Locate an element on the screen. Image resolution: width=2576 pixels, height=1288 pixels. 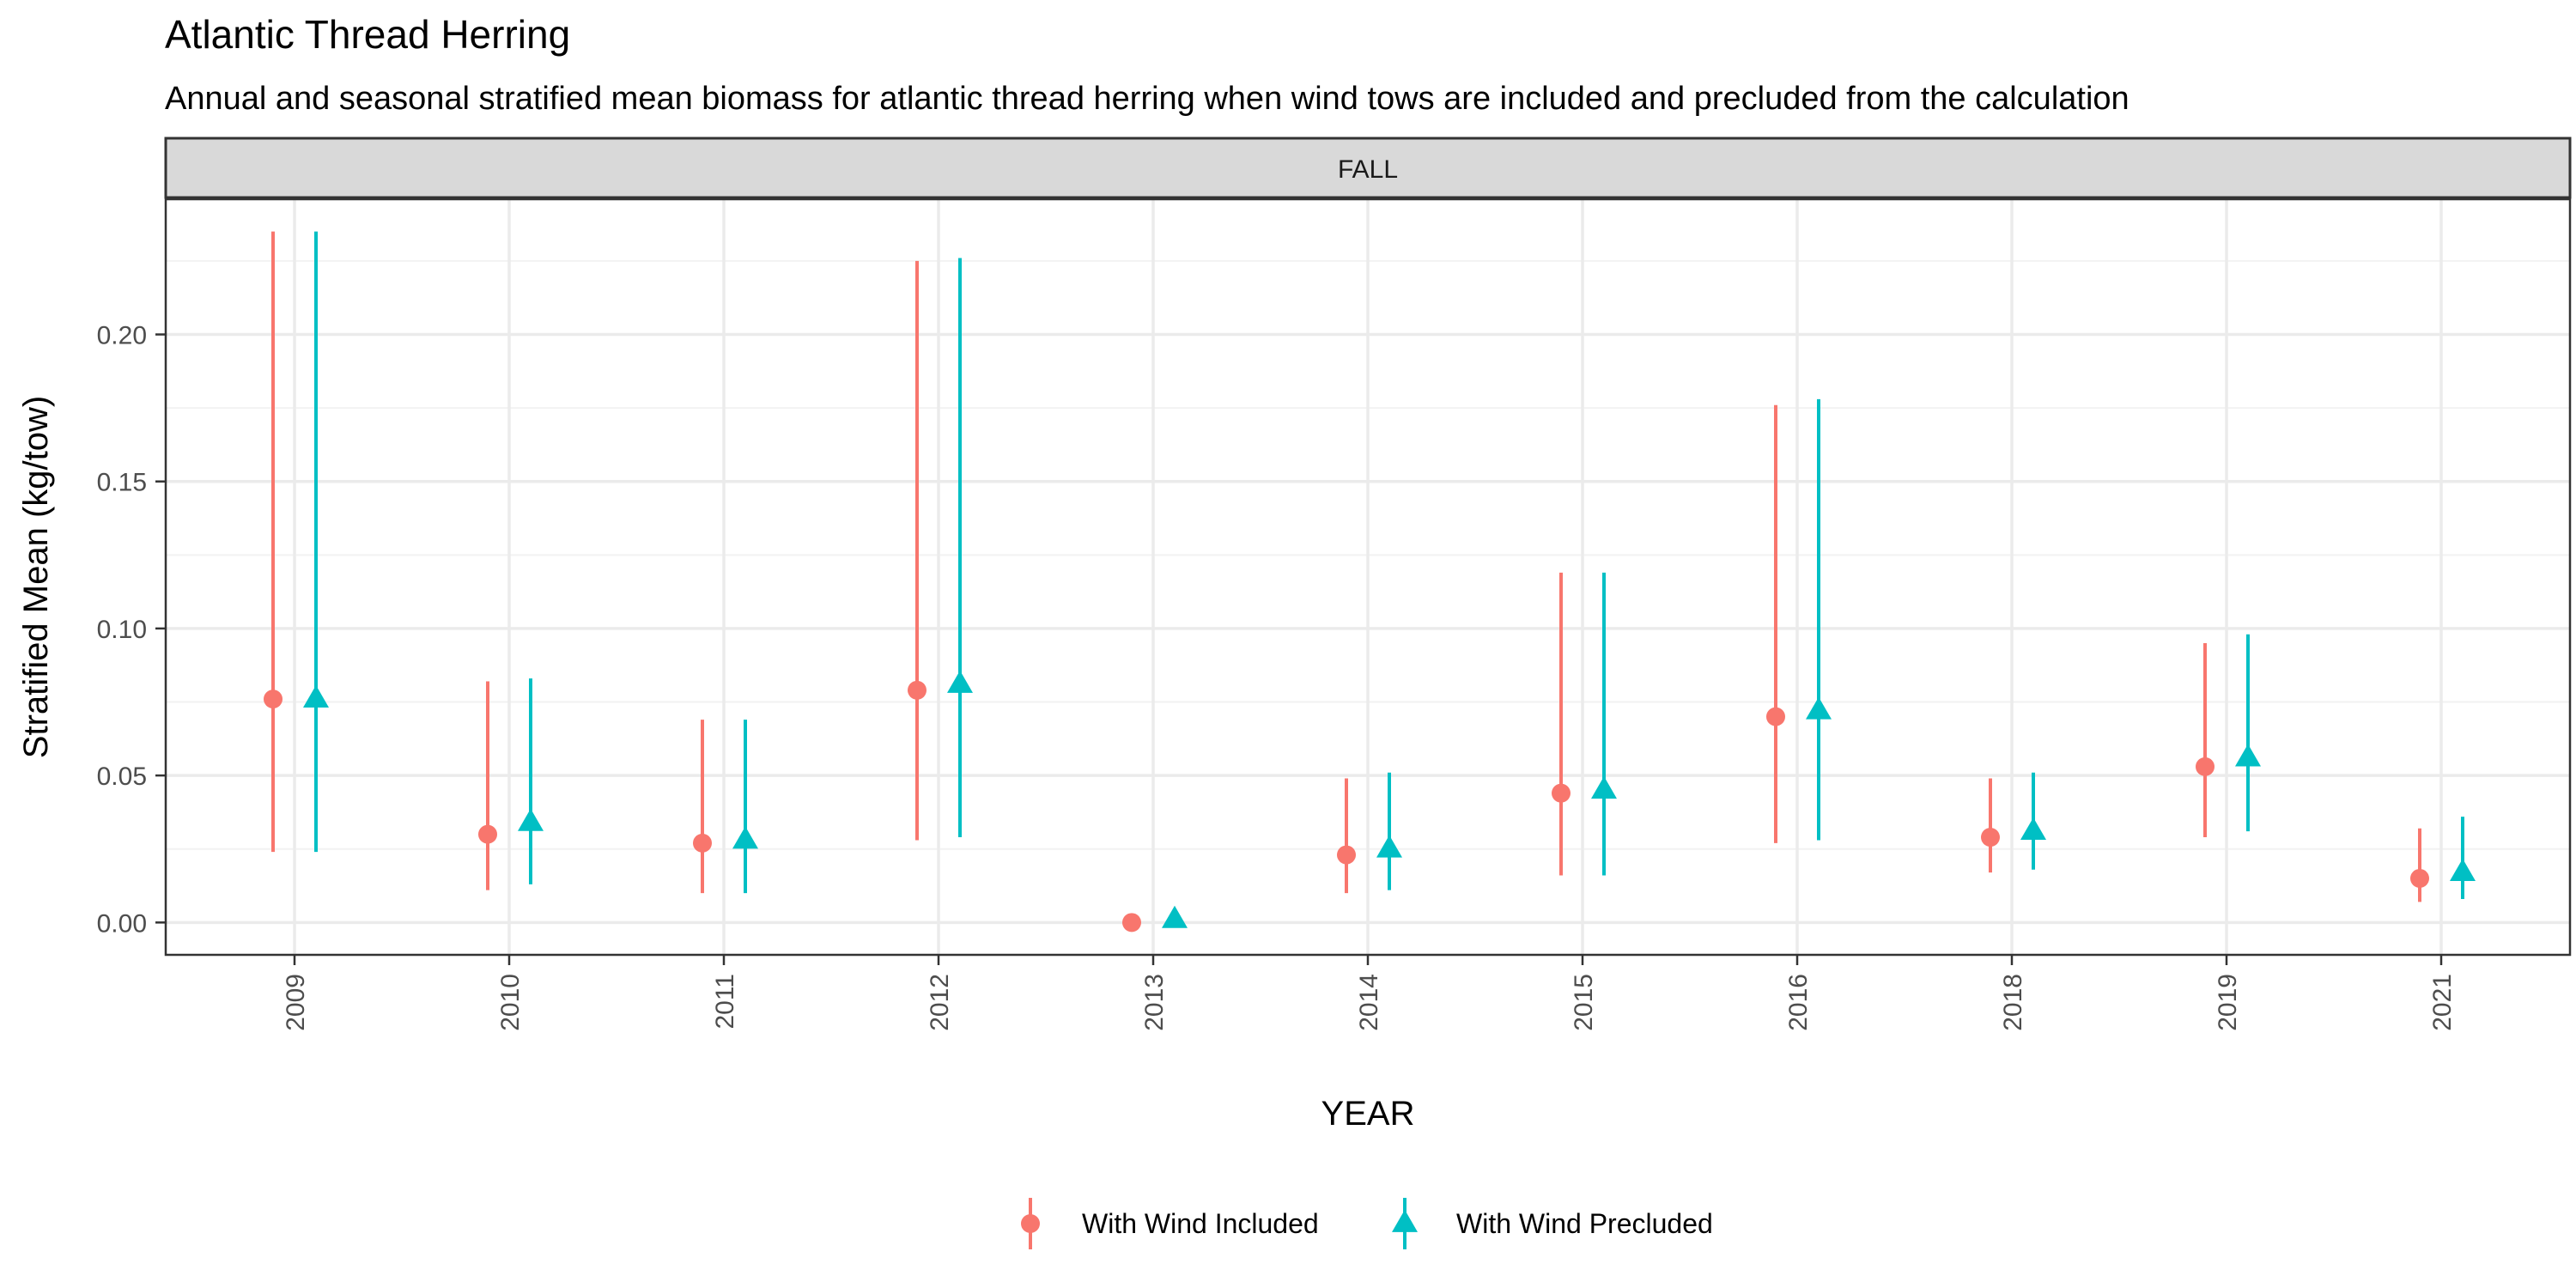
x-tick-label: 2011 is located at coordinates (725, 1002).